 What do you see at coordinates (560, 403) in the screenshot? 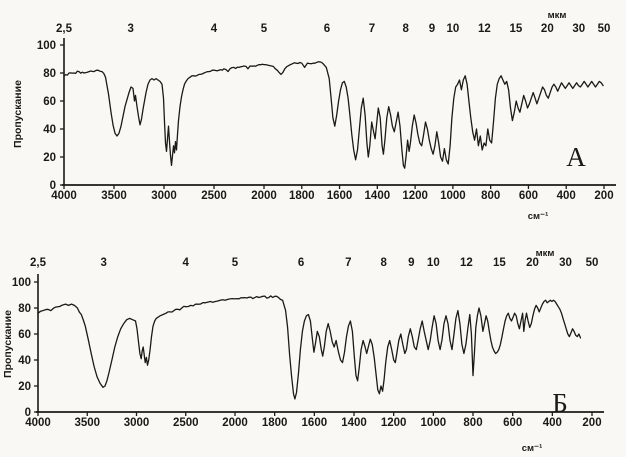
I see `corner-label: Б` at bounding box center [560, 403].